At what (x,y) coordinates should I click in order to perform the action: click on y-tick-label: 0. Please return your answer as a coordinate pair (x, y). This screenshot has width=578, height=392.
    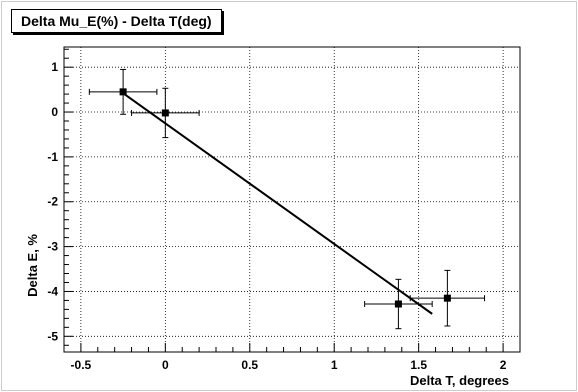
    Looking at the image, I should click on (54, 112).